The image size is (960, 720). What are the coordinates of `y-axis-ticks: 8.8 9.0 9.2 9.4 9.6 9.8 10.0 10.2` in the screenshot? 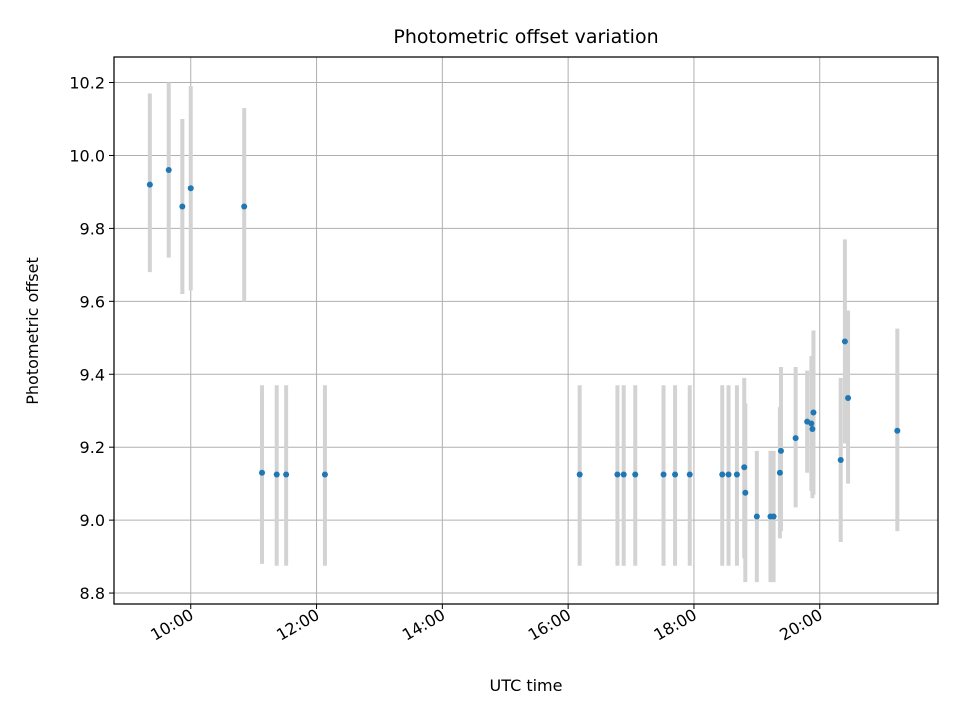 It's located at (91, 338).